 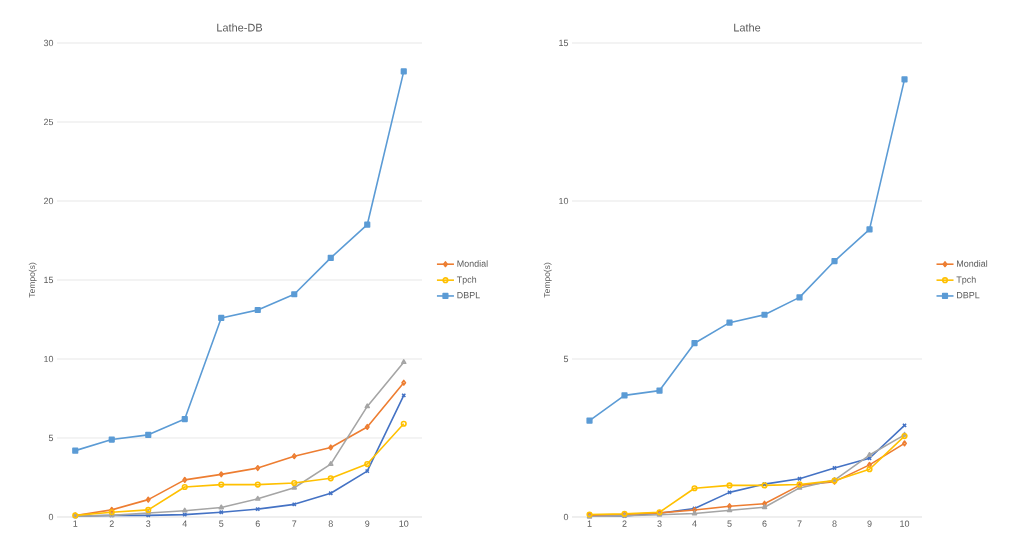 What do you see at coordinates (48, 122) in the screenshot?
I see `y-tick-label: 25` at bounding box center [48, 122].